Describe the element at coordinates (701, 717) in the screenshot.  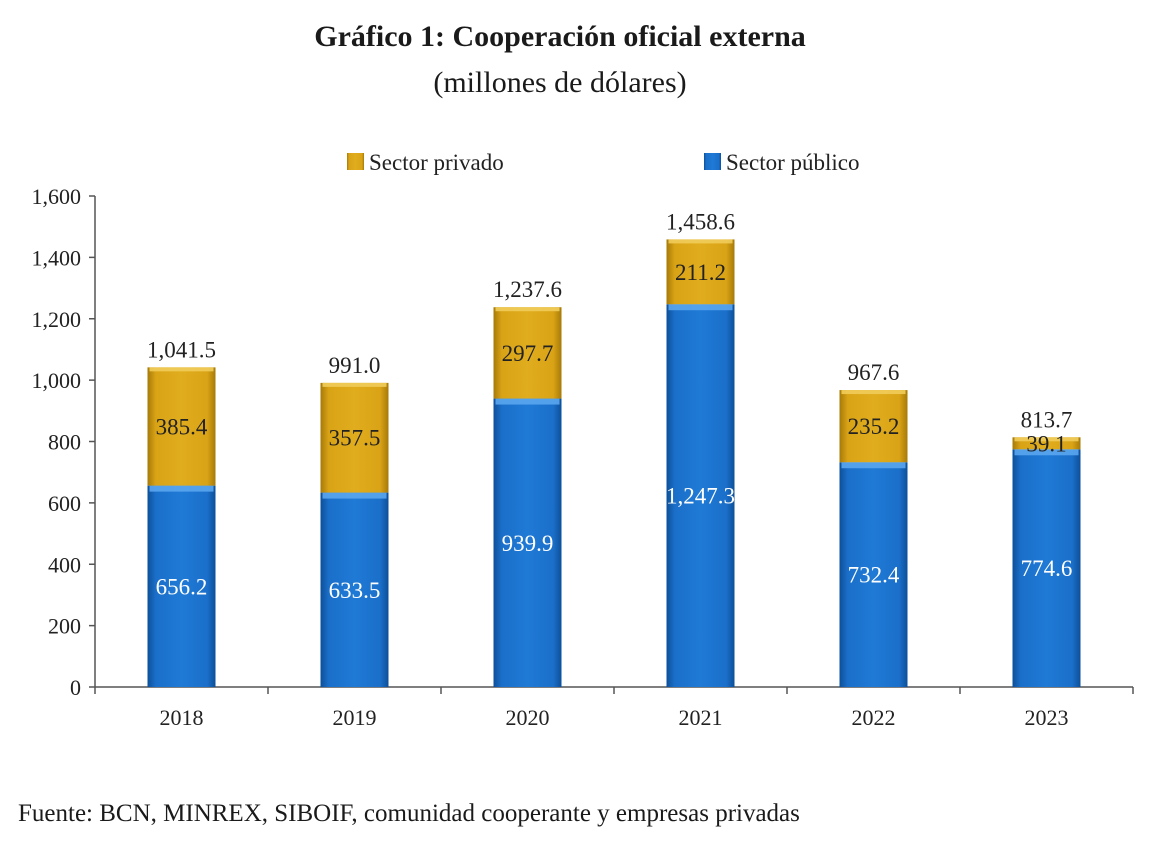
I see `x-tick-label: 2021` at that location.